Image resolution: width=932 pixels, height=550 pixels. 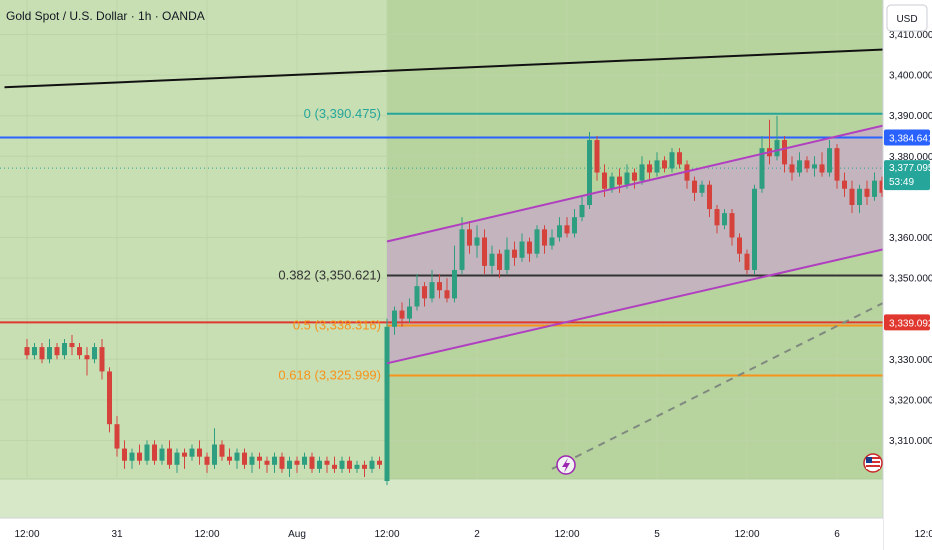 What do you see at coordinates (329, 374) in the screenshot?
I see `fib-label: 0.618 (3,325.999)` at bounding box center [329, 374].